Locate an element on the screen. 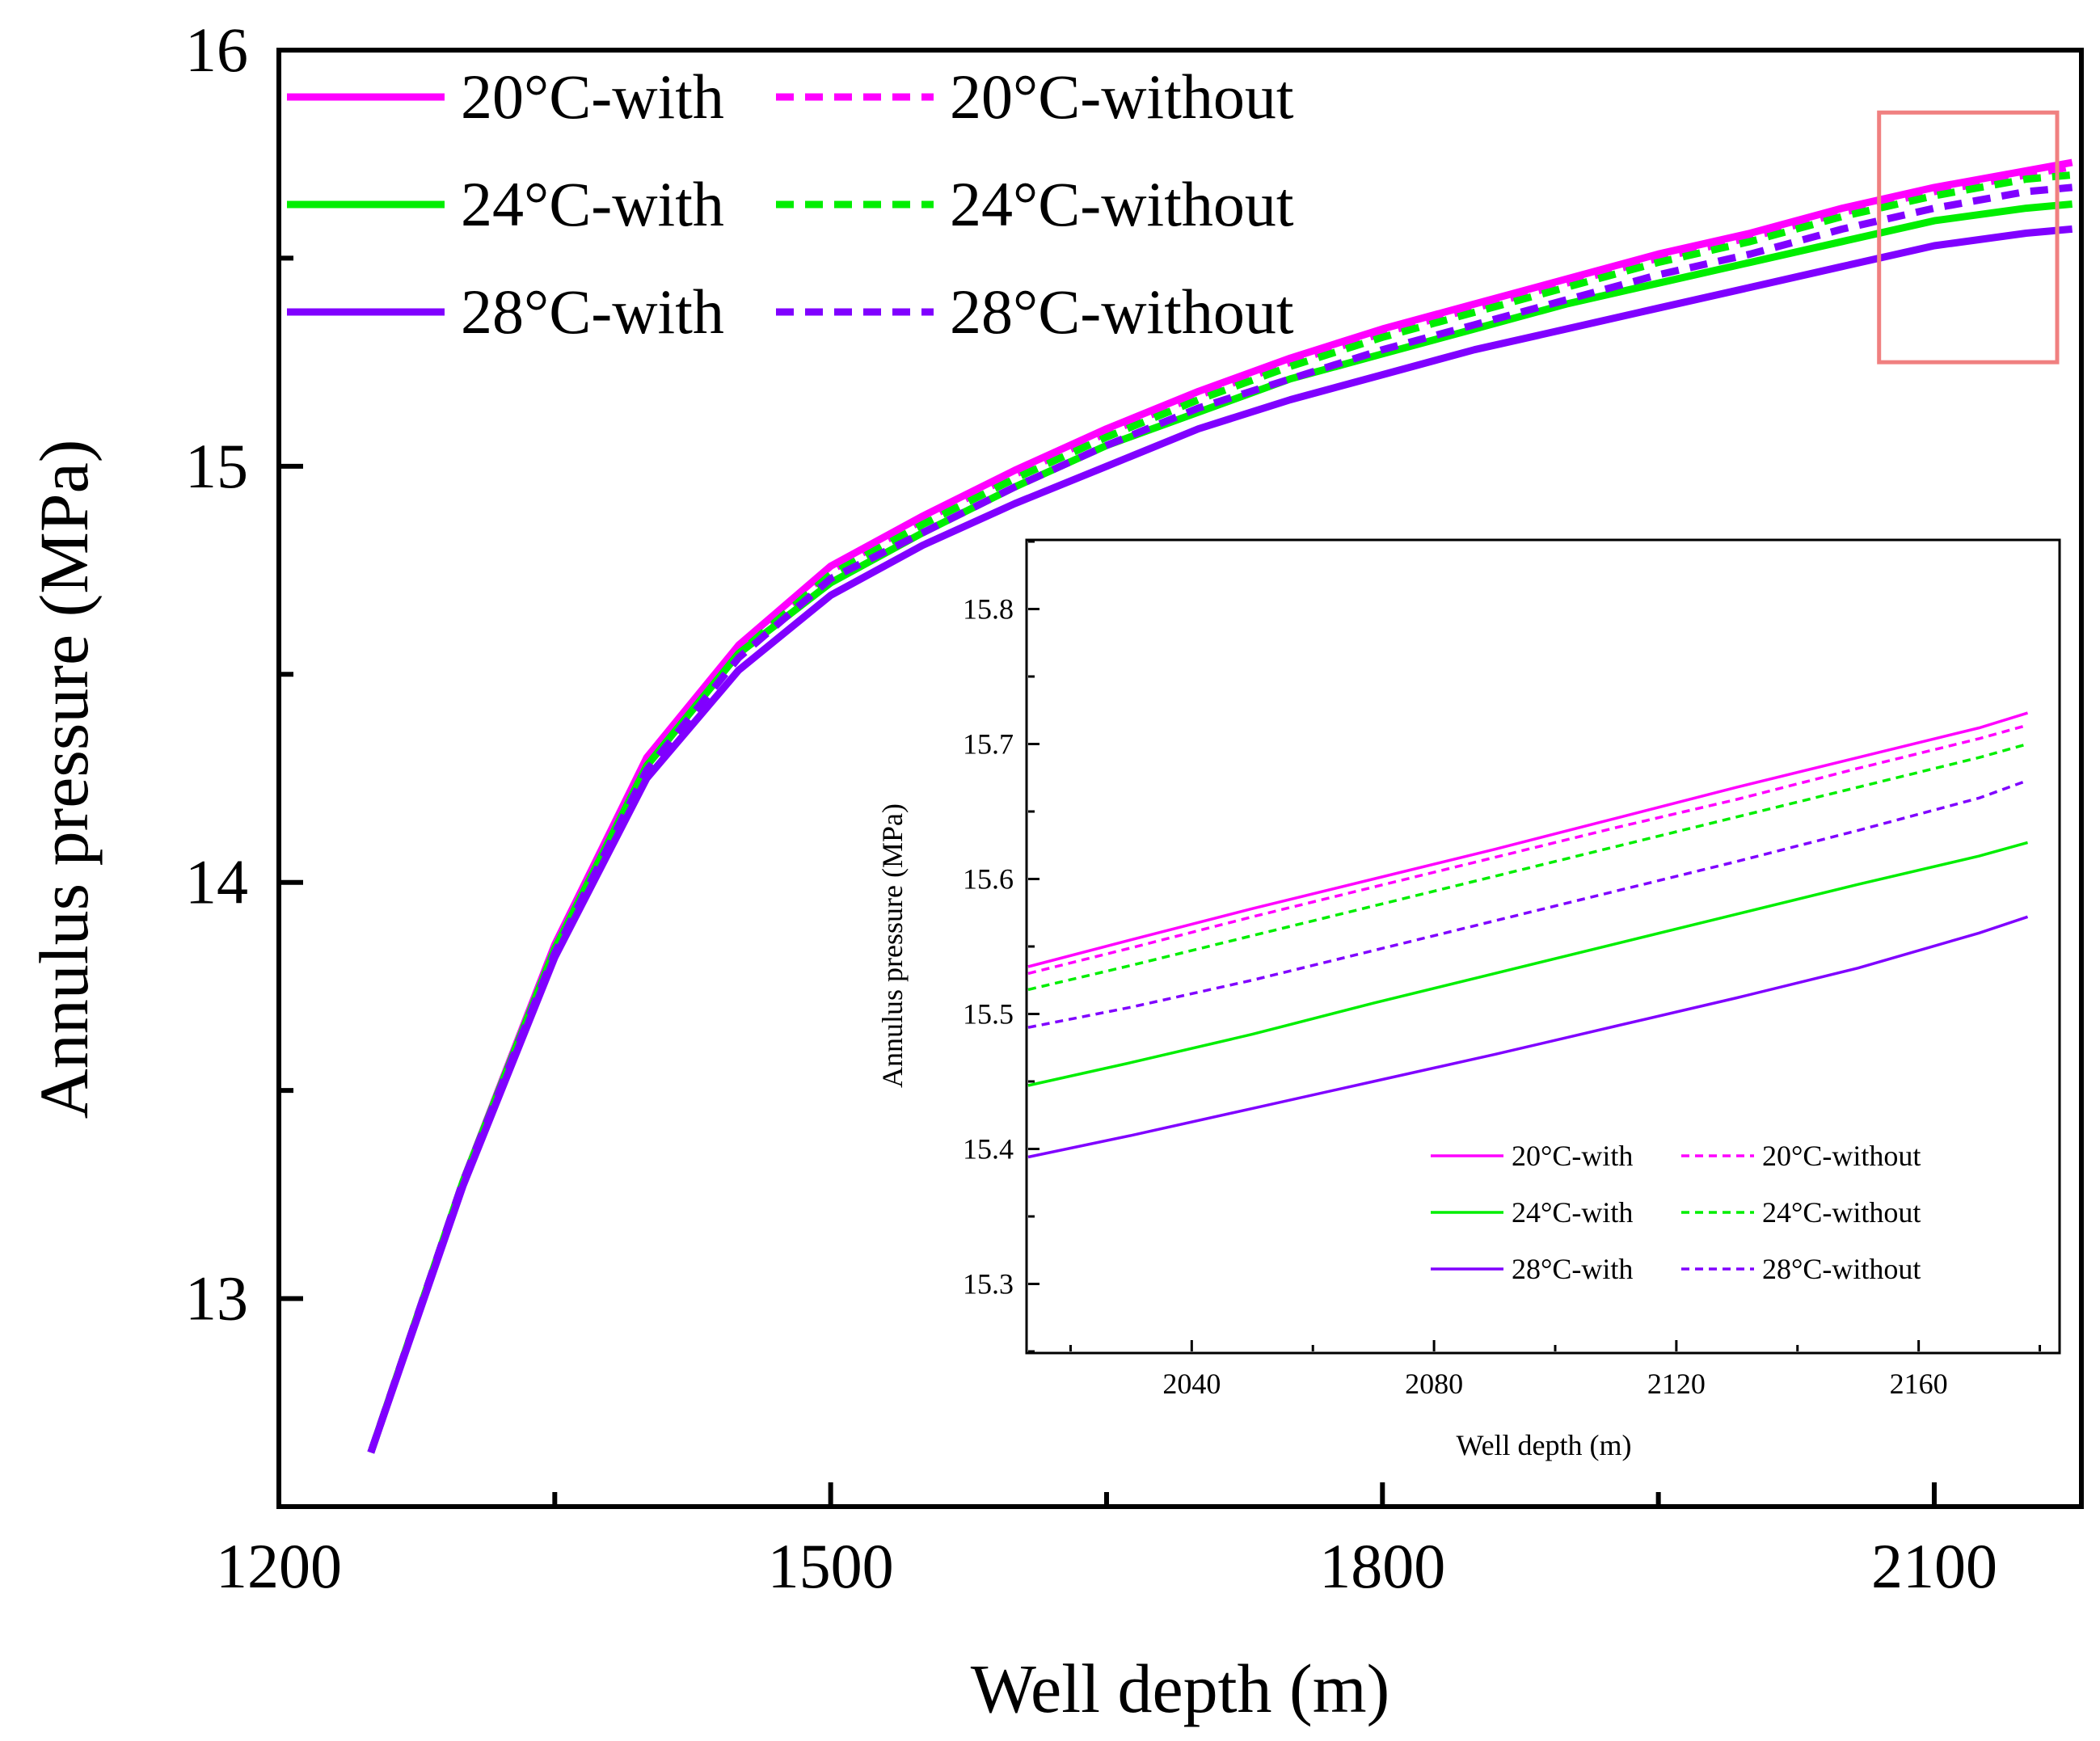 The height and width of the screenshot is (1741, 2100). inset-legend-entry-24c-with: 24°C-with is located at coordinates (1532, 1212).